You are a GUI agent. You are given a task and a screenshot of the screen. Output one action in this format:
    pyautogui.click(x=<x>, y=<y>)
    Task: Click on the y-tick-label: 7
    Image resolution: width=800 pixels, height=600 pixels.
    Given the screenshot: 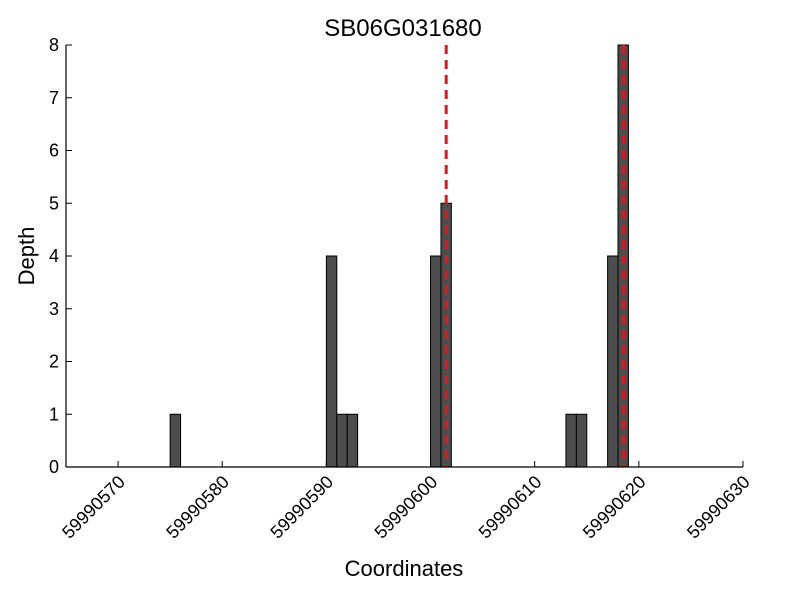 What is the action you would take?
    pyautogui.click(x=54, y=98)
    